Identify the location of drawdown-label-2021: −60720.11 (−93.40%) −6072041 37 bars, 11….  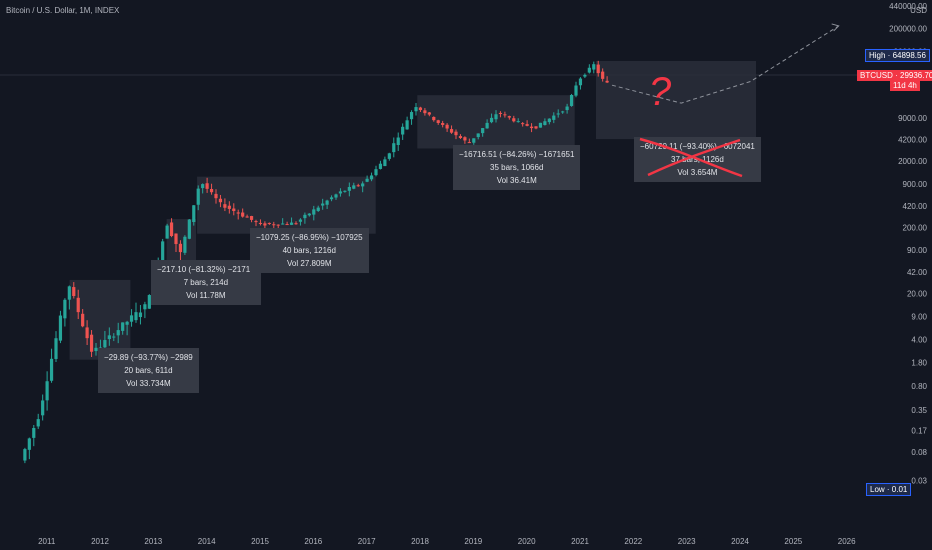
(697, 159).